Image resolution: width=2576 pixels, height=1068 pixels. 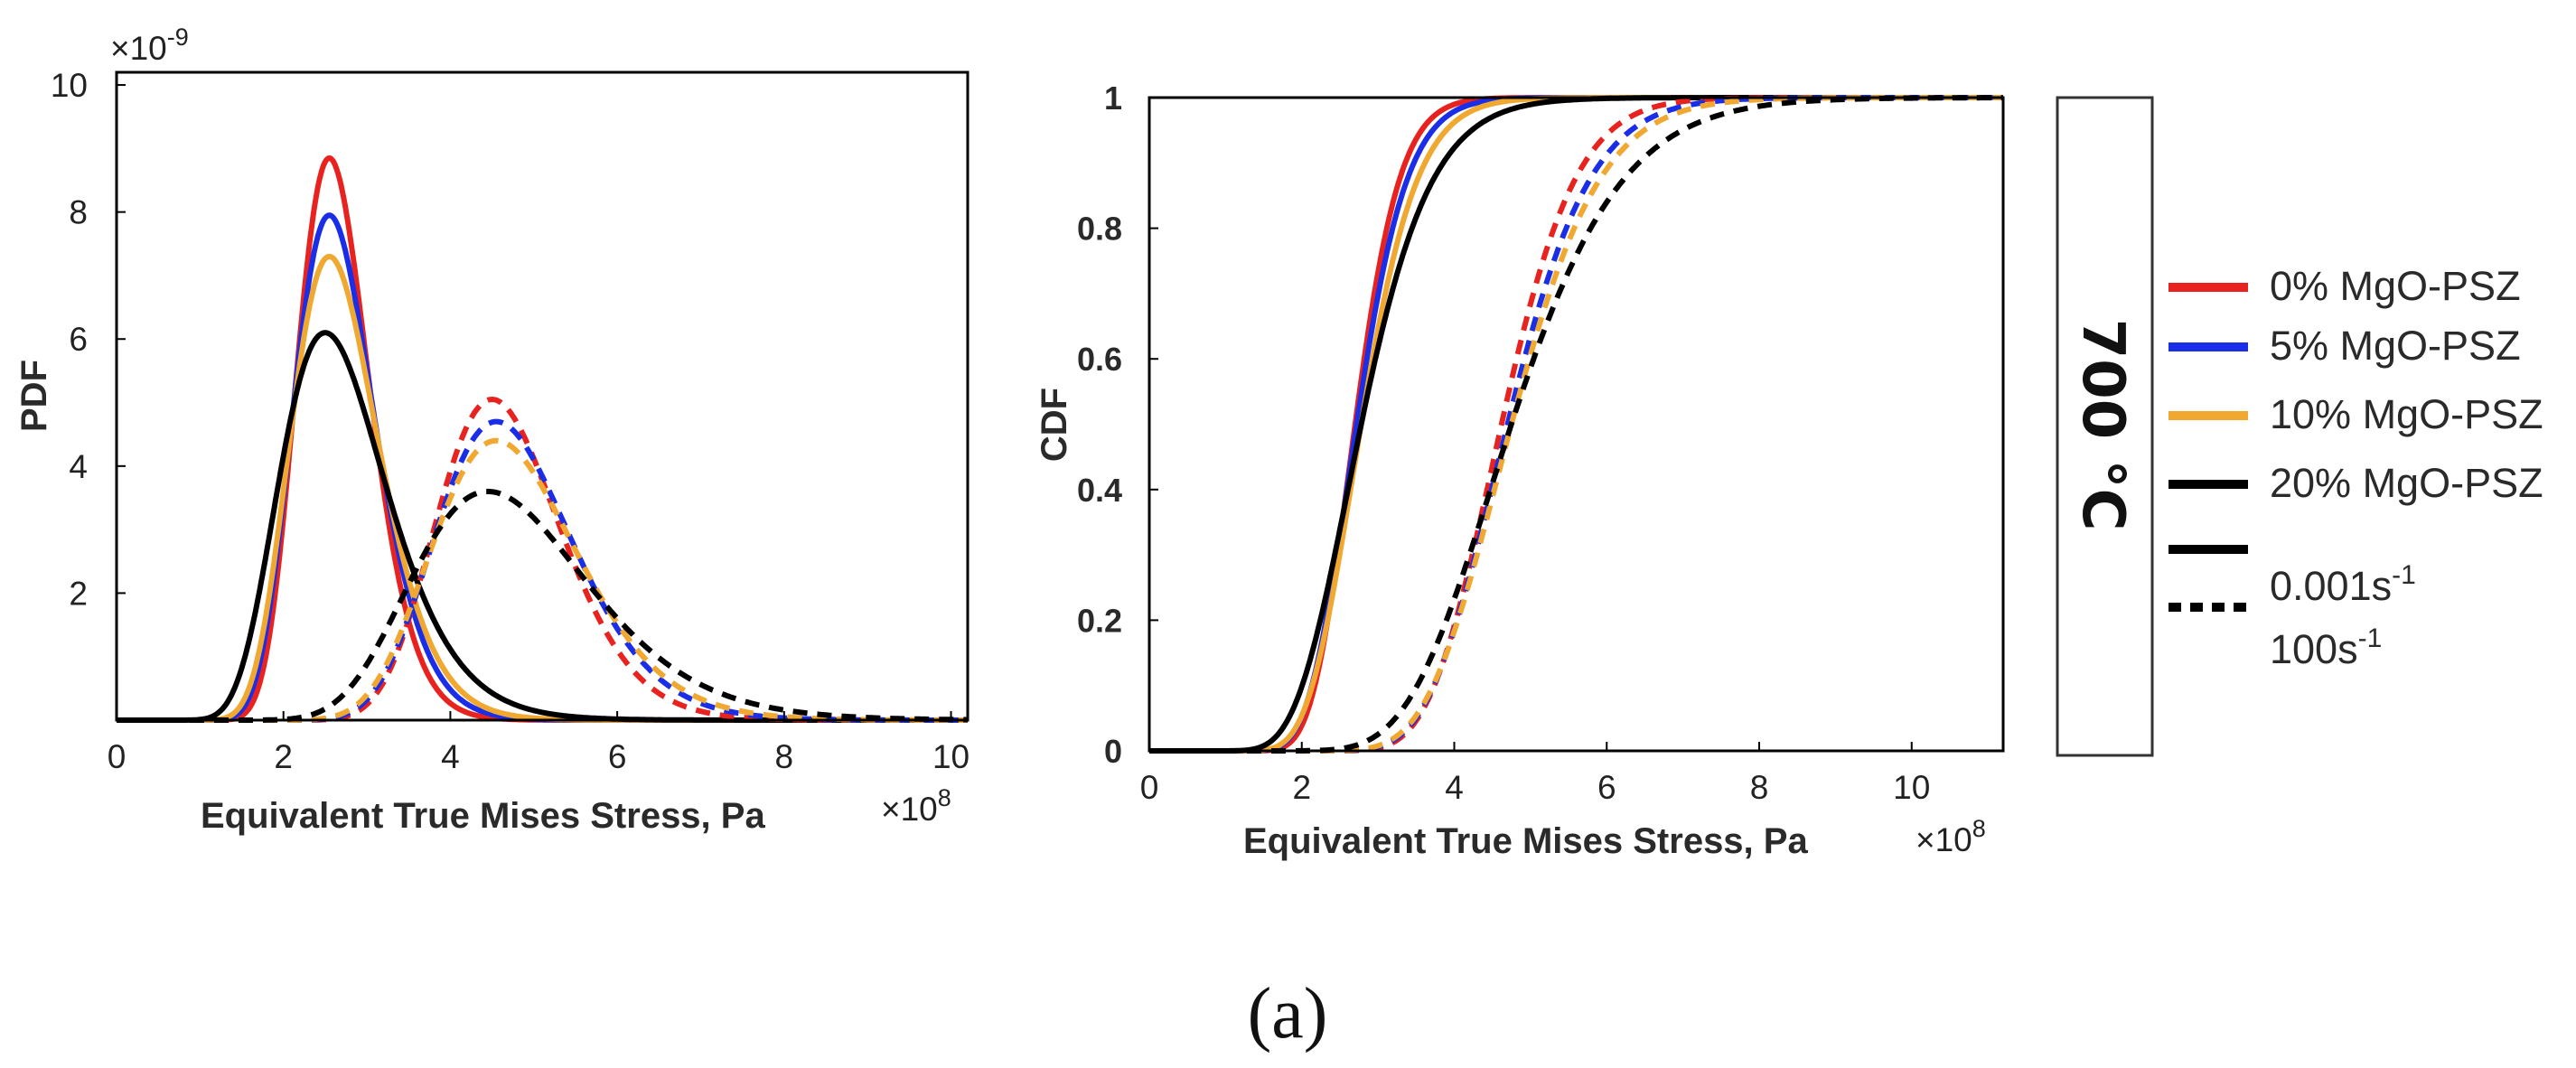 What do you see at coordinates (1288, 1014) in the screenshot?
I see `figure-caption: (a)` at bounding box center [1288, 1014].